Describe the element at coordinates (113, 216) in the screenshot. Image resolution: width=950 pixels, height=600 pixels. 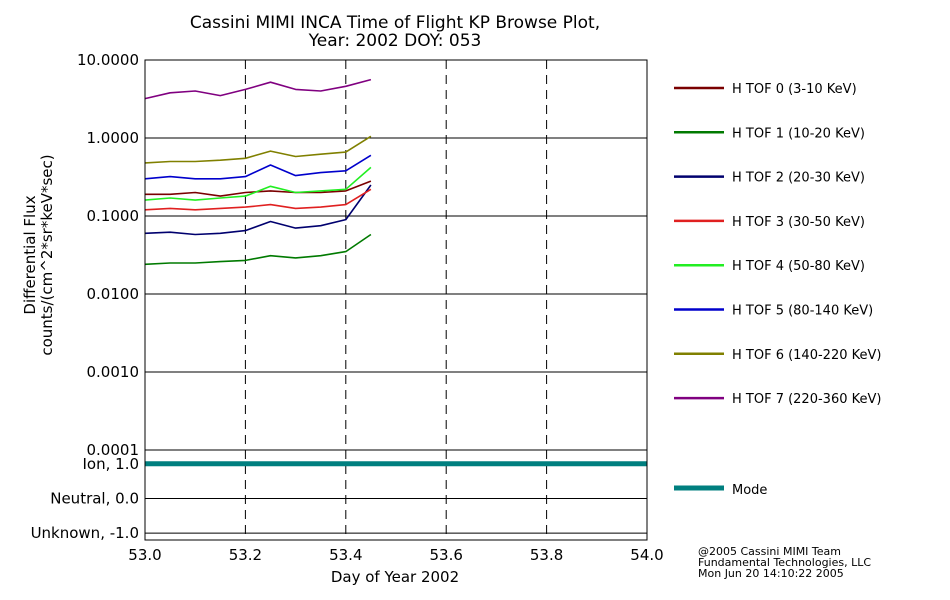
I see `flux-y-tick-label: 0.1000` at that location.